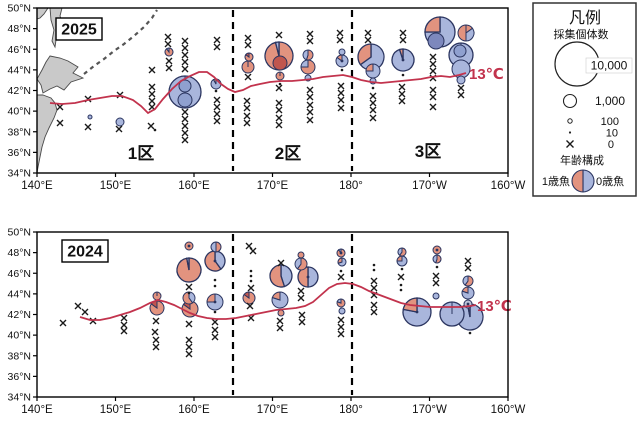 The width and height of the screenshot is (640, 423). What do you see at coordinates (258, 93) in the screenshot?
I see `isotherm-13c-line` at bounding box center [258, 93].